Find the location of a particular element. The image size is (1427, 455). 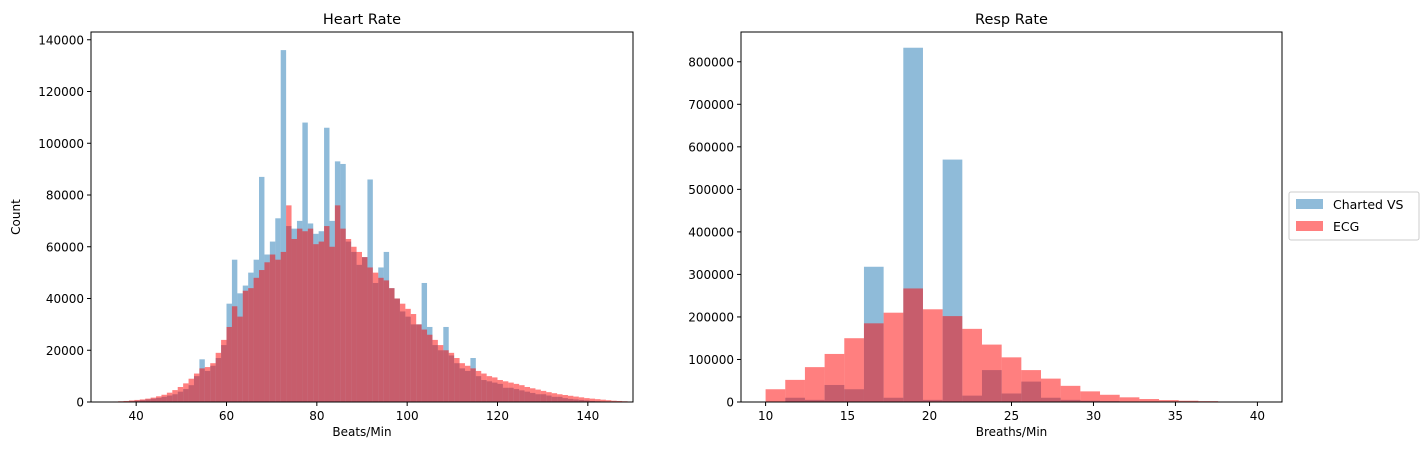

resp-rate-y-tick-label: 700000 is located at coordinates (711, 105).